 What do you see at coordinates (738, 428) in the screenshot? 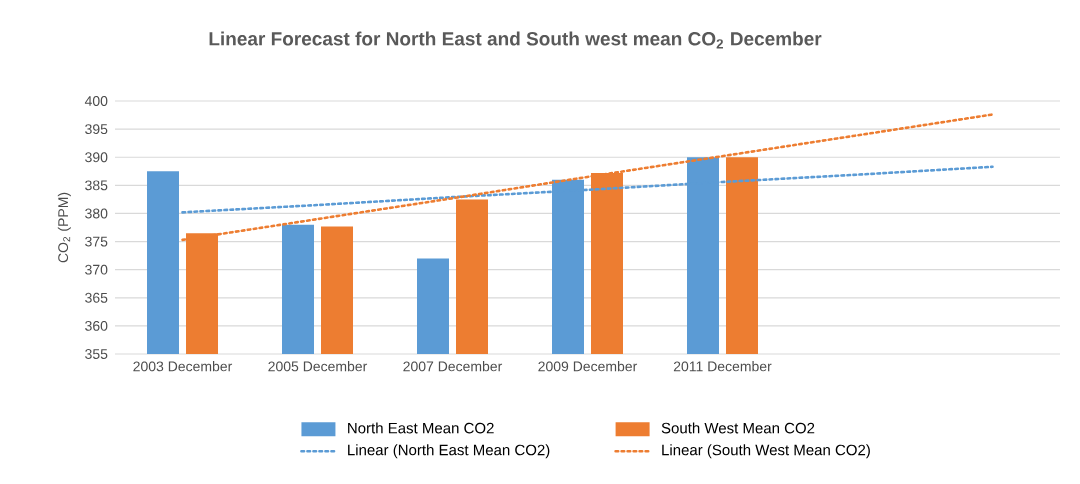
I see `legend-label: South West Mean CO2` at bounding box center [738, 428].